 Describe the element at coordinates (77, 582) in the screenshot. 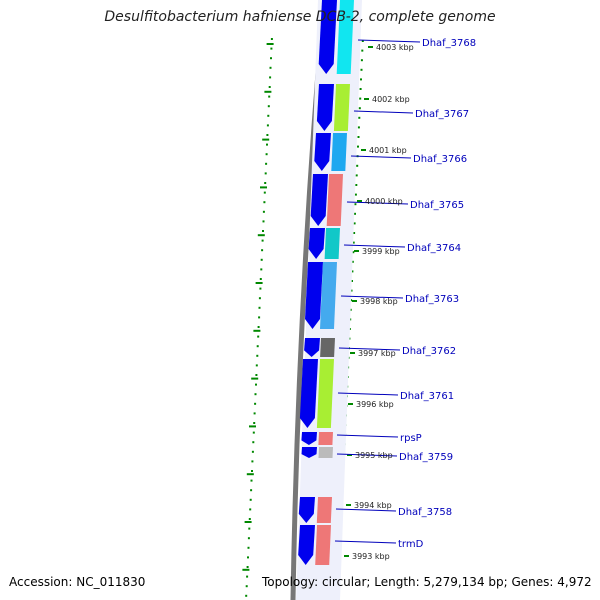

I see `accession-label: Accession: NC_011830` at that location.